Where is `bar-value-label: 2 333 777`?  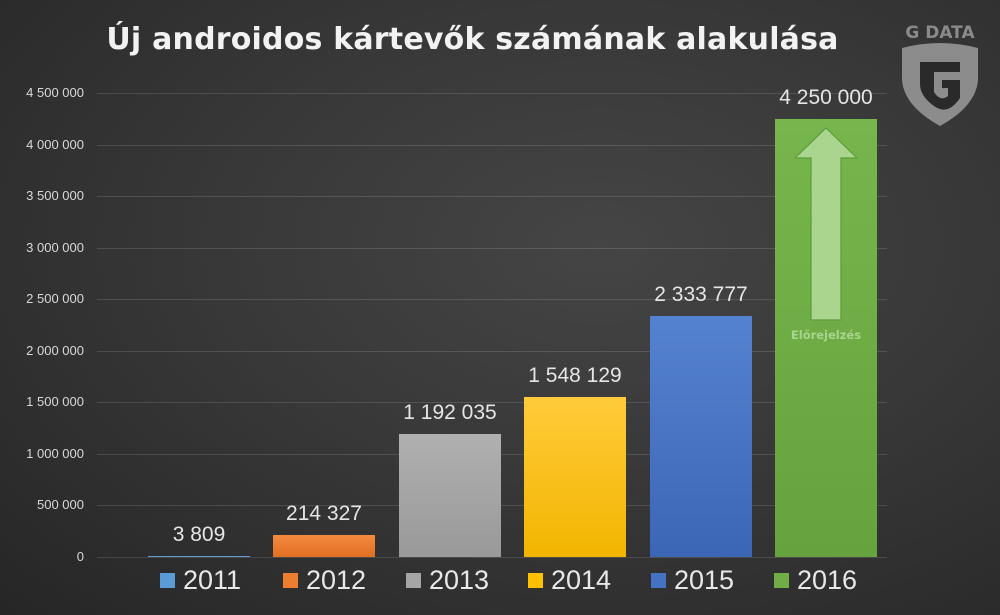 bar-value-label: 2 333 777 is located at coordinates (701, 295).